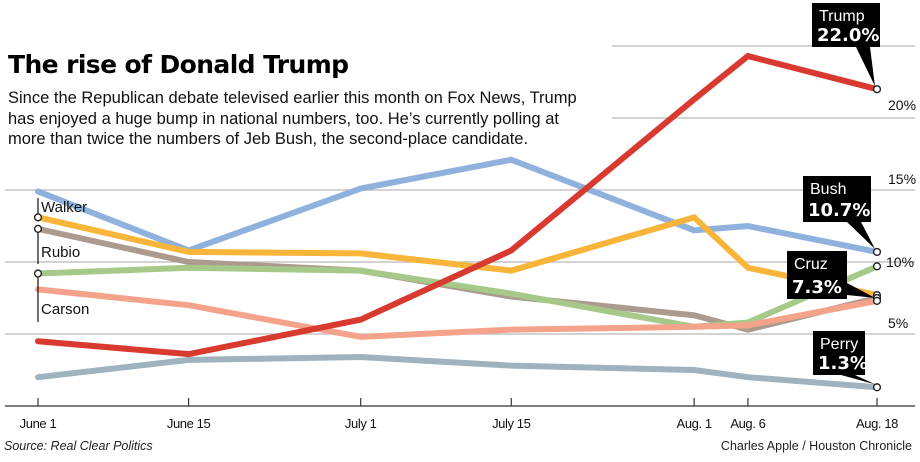  What do you see at coordinates (843, 363) in the screenshot?
I see `callout-value: 1.3%` at bounding box center [843, 363].